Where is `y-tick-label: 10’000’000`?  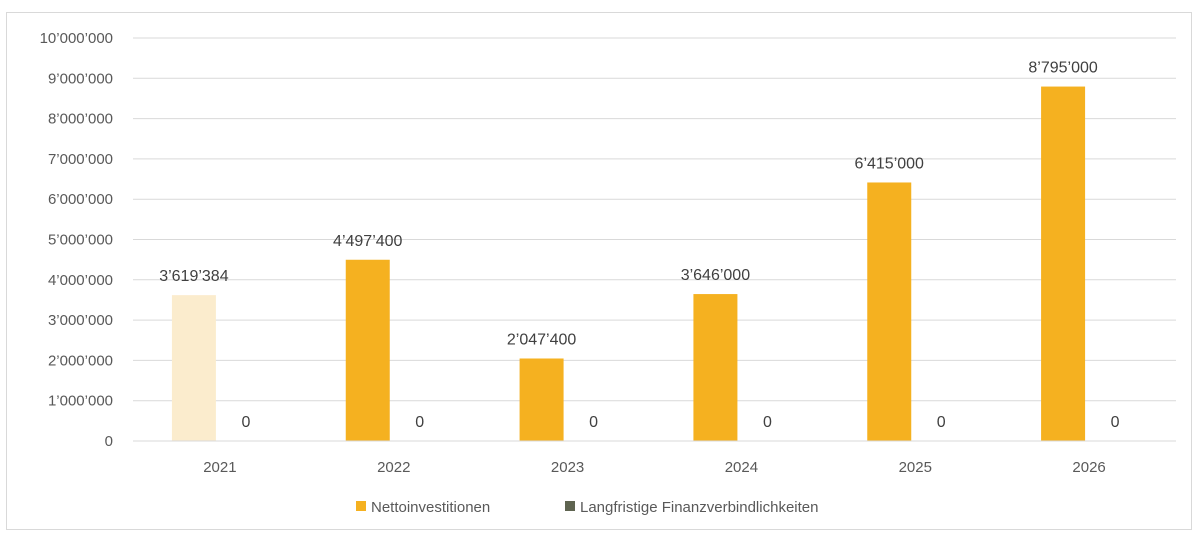 y-tick-label: 10’000’000 is located at coordinates (76, 38).